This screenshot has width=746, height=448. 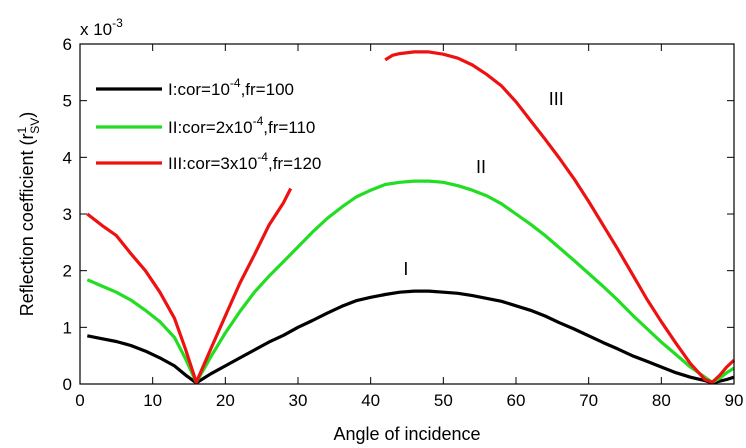 What do you see at coordinates (556, 99) in the screenshot?
I see `curve-label-3: III` at bounding box center [556, 99].